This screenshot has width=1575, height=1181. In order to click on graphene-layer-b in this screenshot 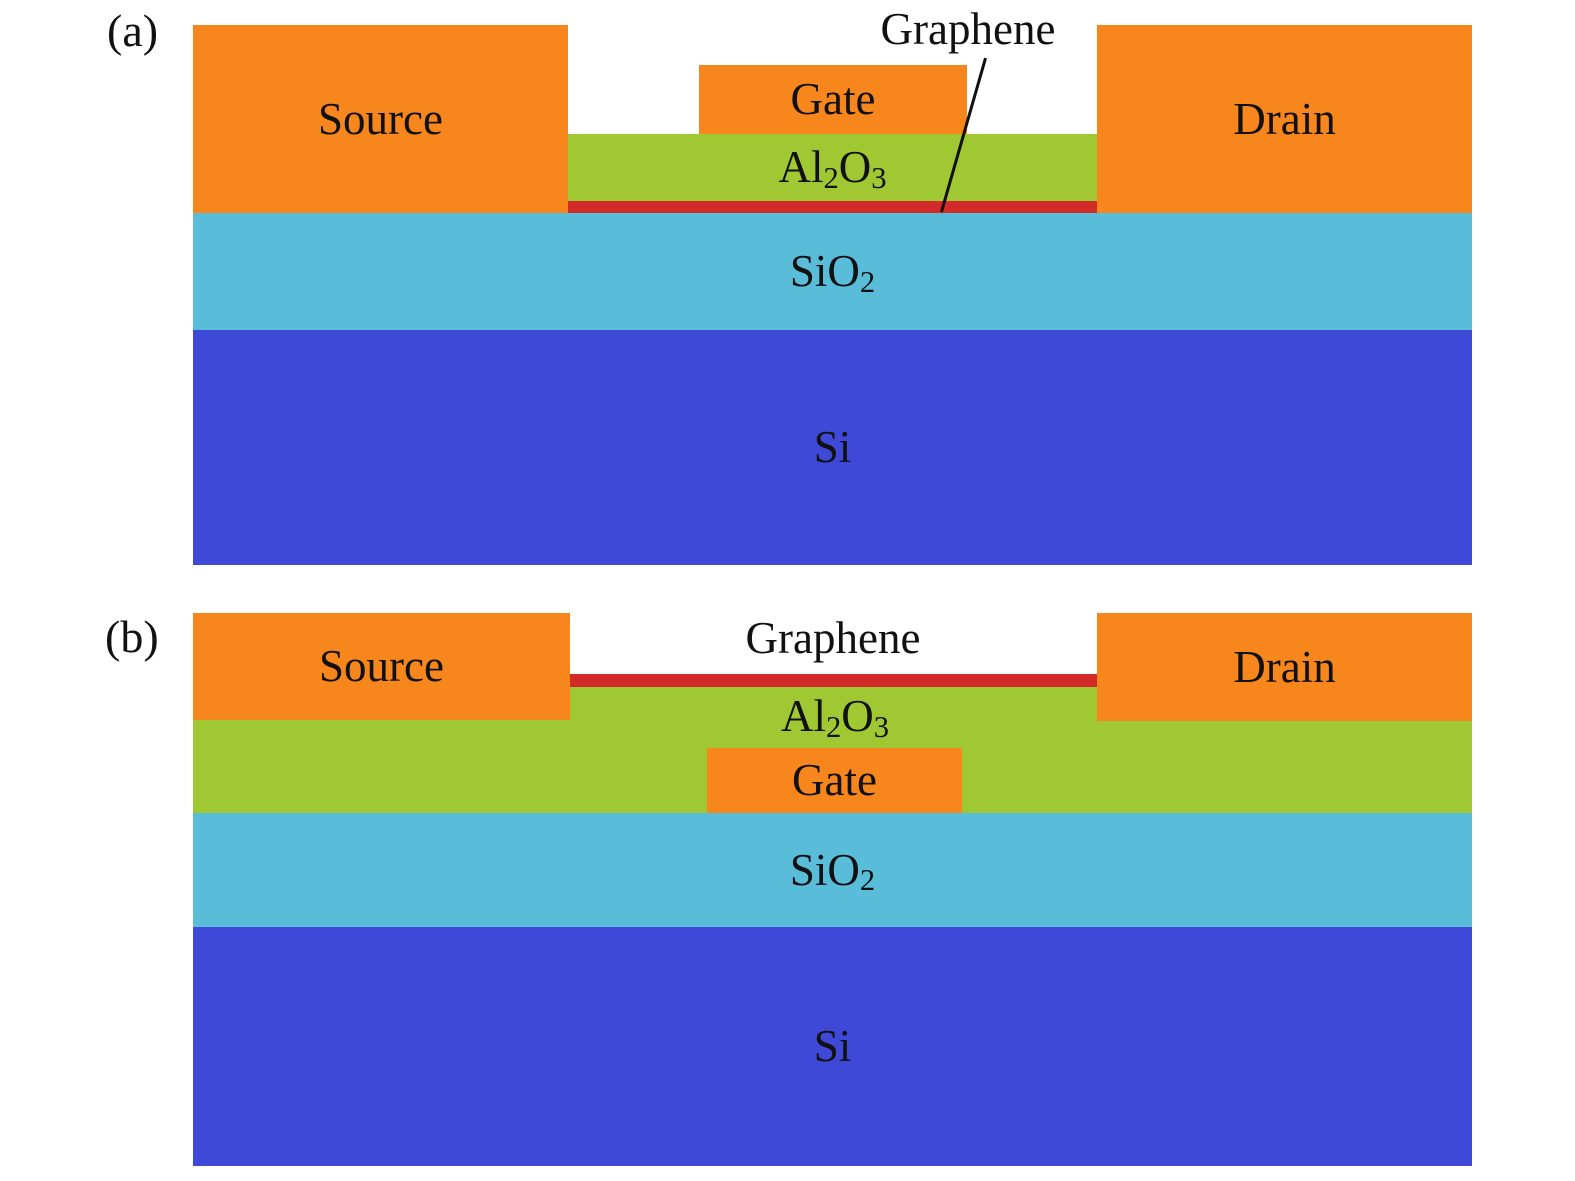, I will do `click(833, 680)`.